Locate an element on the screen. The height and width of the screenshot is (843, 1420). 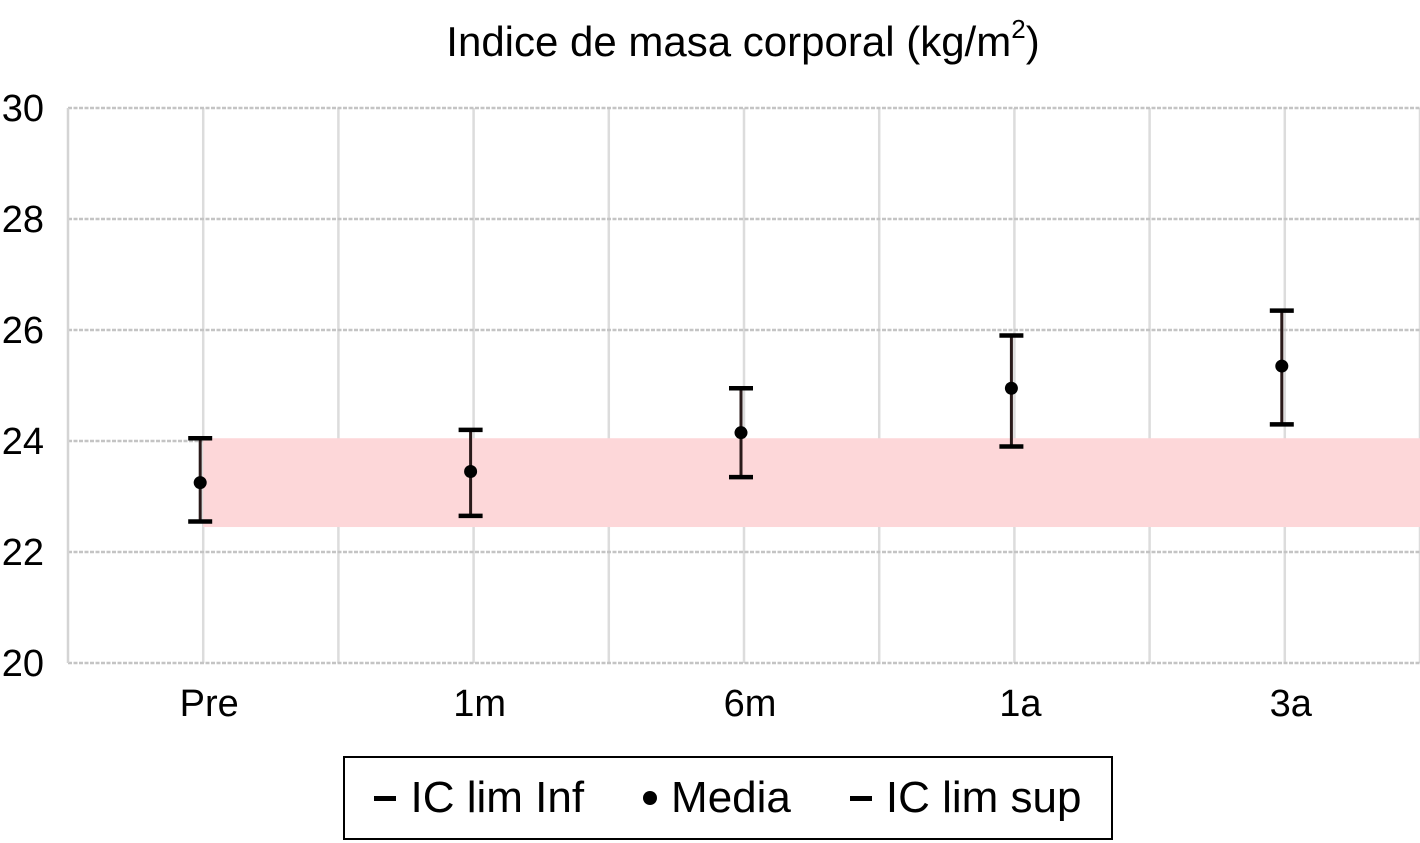
x-tick-label: 3a is located at coordinates (1291, 704).